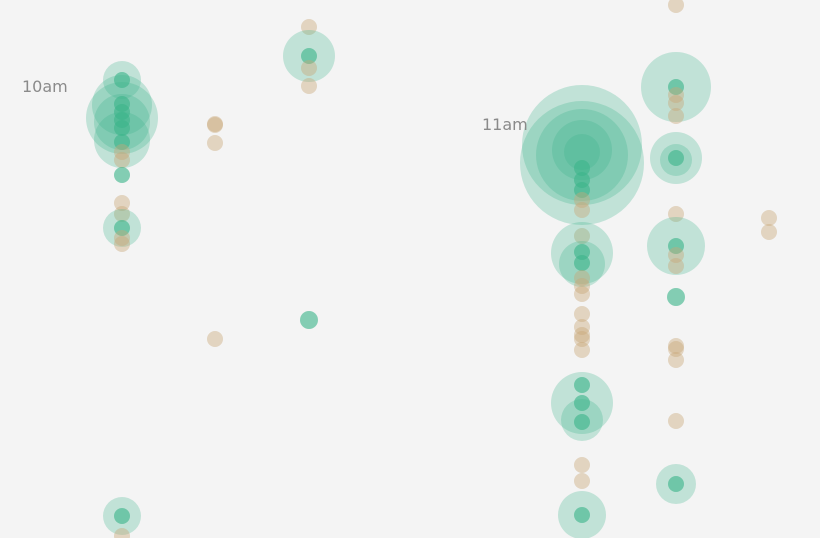 This screenshot has width=820, height=538. I want to click on time-label-11am: 11am, so click(505, 124).